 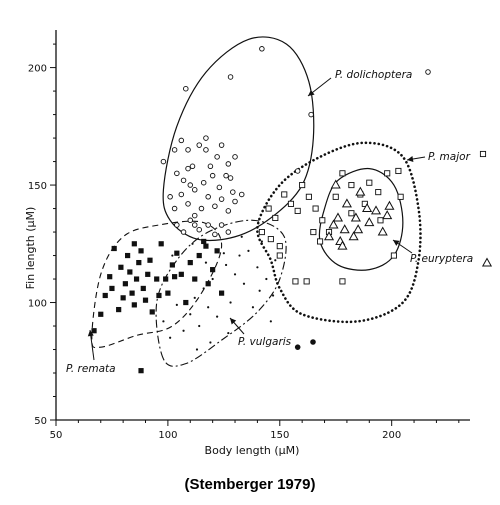 I want to click on y-axis-label: Fin length (µM), so click(x=30, y=248).